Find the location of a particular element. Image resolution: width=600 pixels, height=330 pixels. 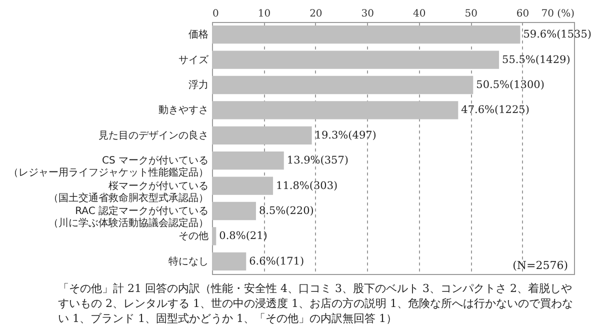

x-tick-label: 70 (%) is located at coordinates (558, 14).